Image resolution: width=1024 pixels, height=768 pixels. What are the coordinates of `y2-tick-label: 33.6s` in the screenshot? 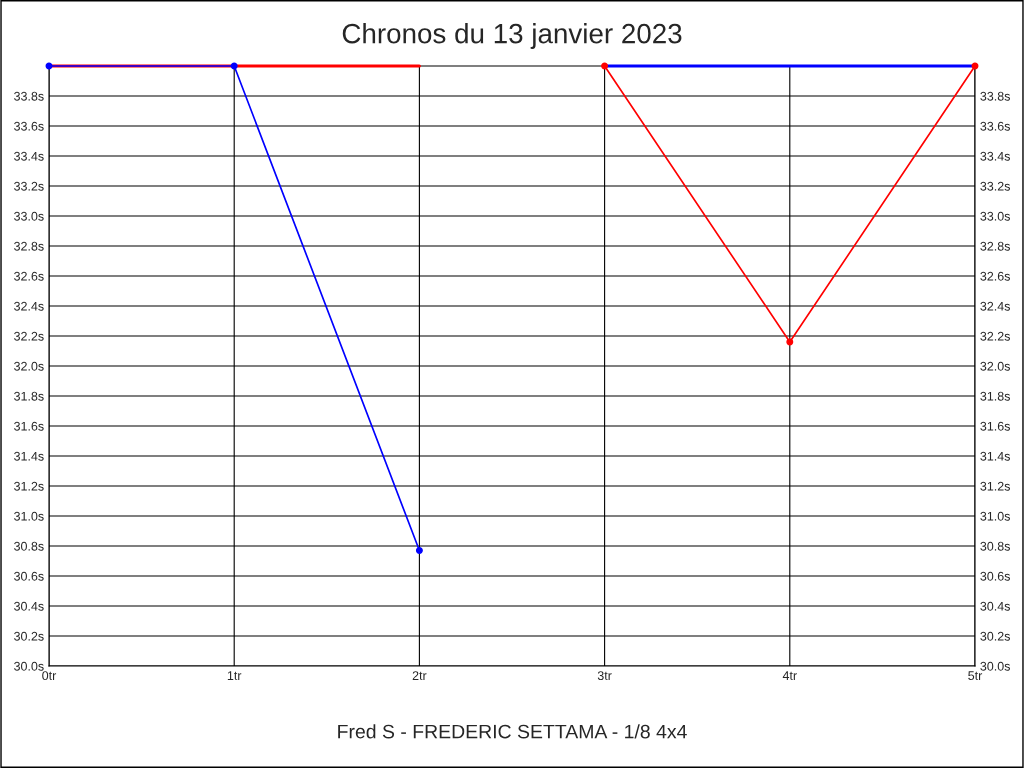 It's located at (995, 126).